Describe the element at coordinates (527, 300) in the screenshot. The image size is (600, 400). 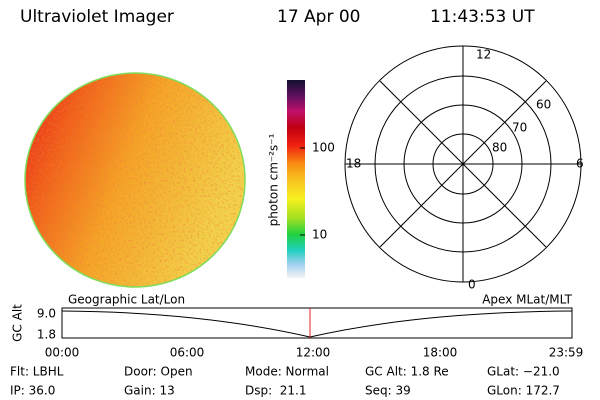
I see `timeline-title: Apex MLat/MLT` at that location.